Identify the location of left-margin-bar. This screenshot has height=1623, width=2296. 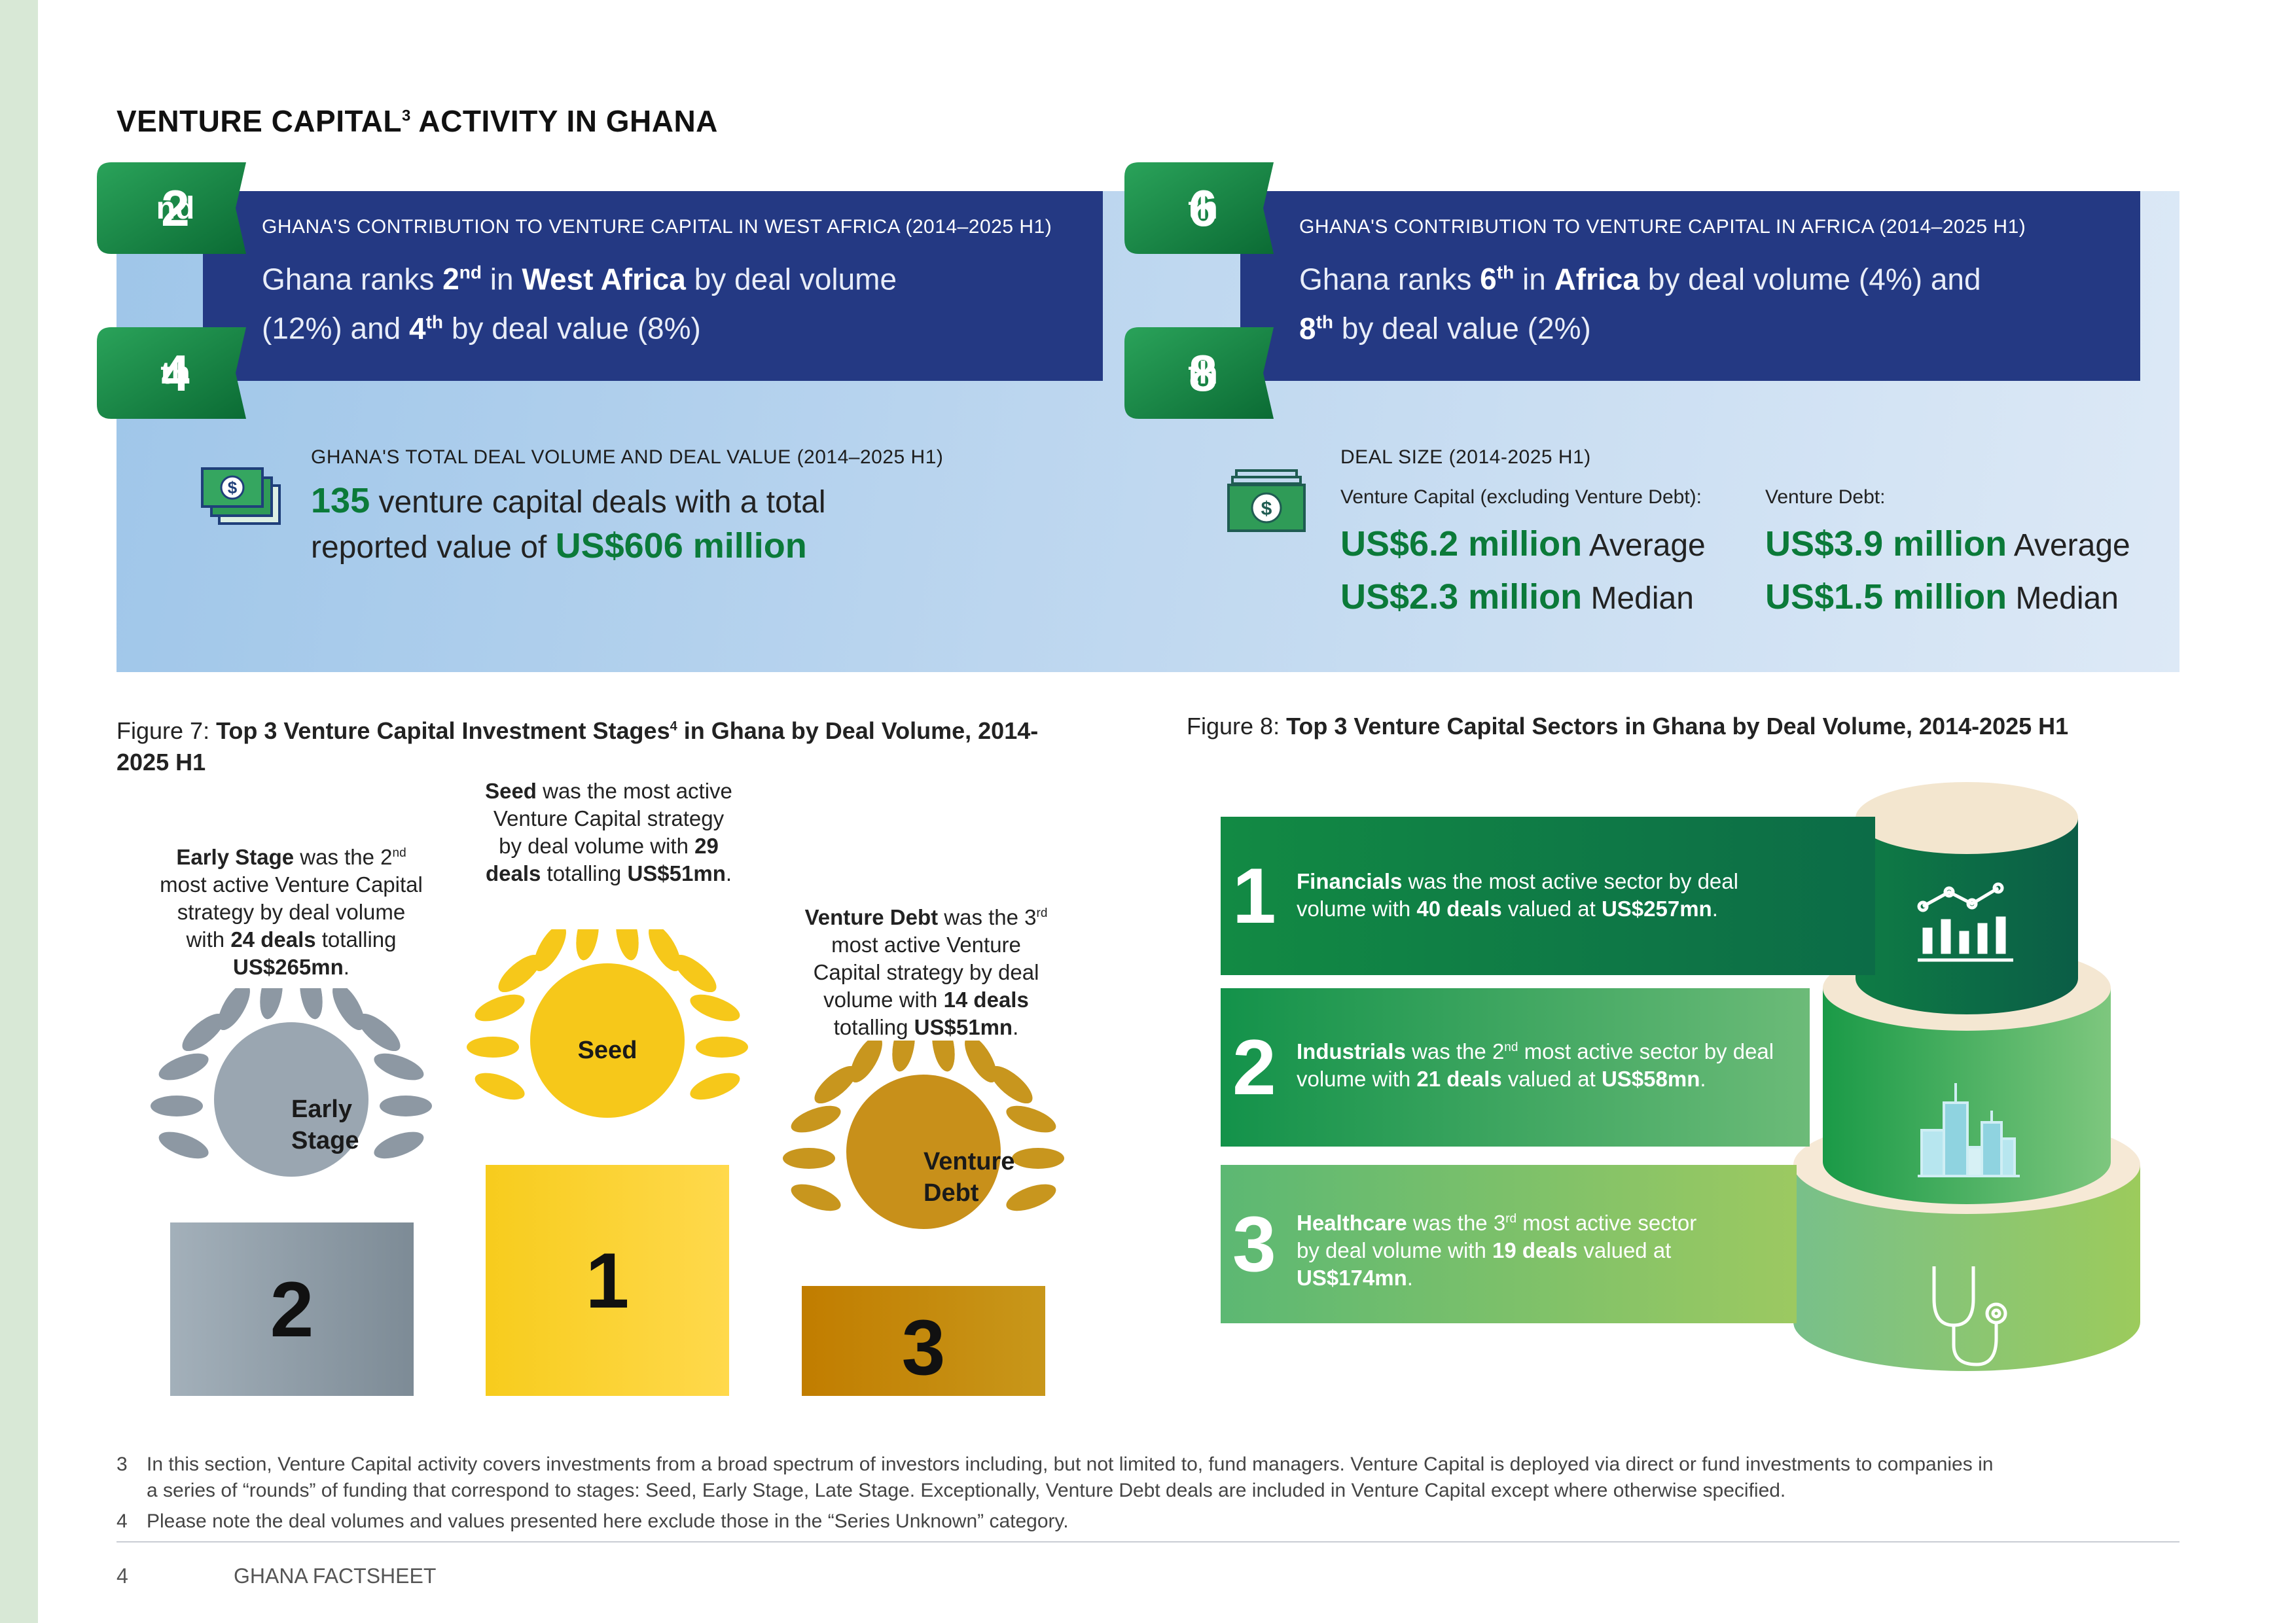
(19, 811).